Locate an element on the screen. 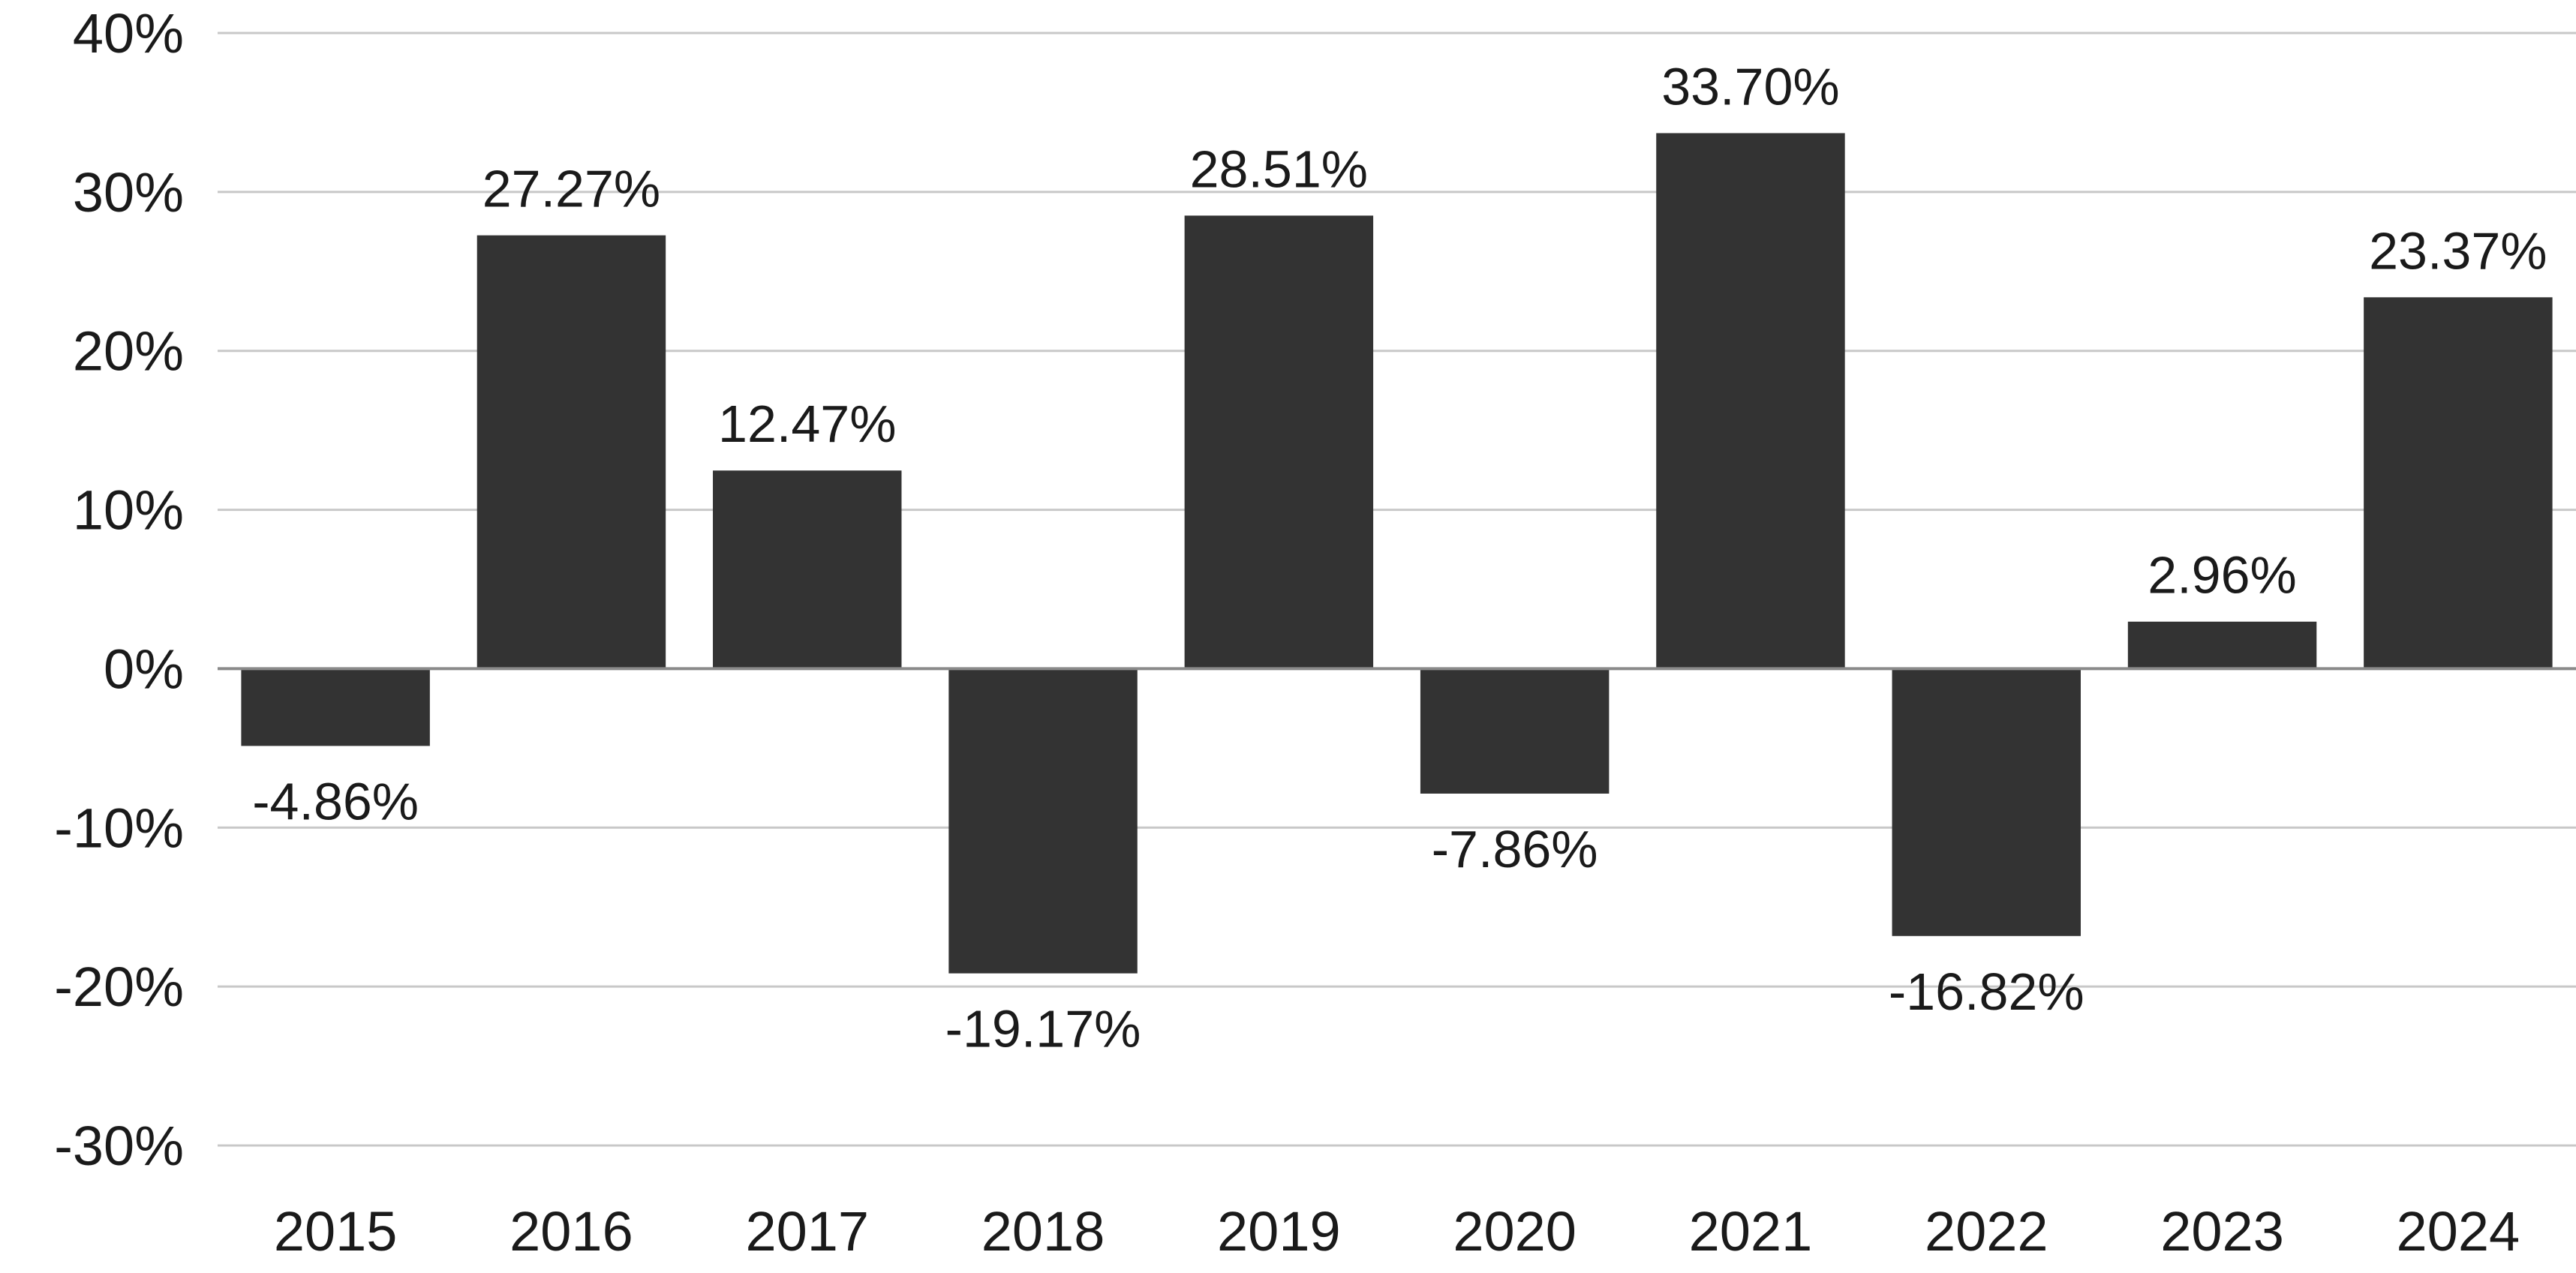 Image resolution: width=2576 pixels, height=1273 pixels. x-tick-label: 2016 is located at coordinates (571, 1231).